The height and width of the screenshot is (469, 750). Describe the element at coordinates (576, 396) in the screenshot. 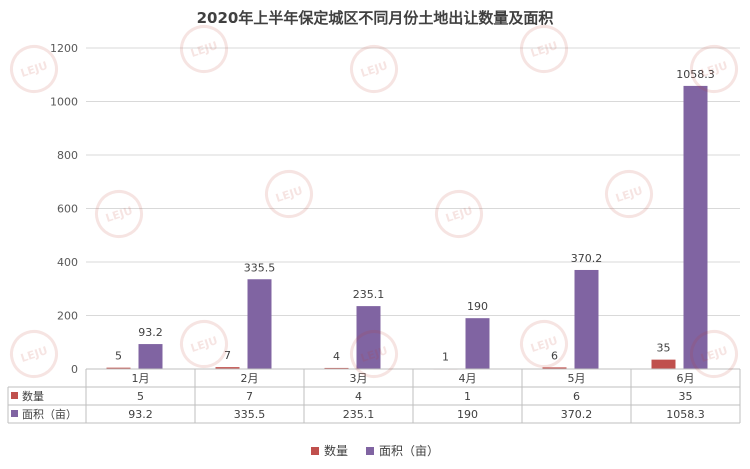

I see `table-cell: 6` at that location.